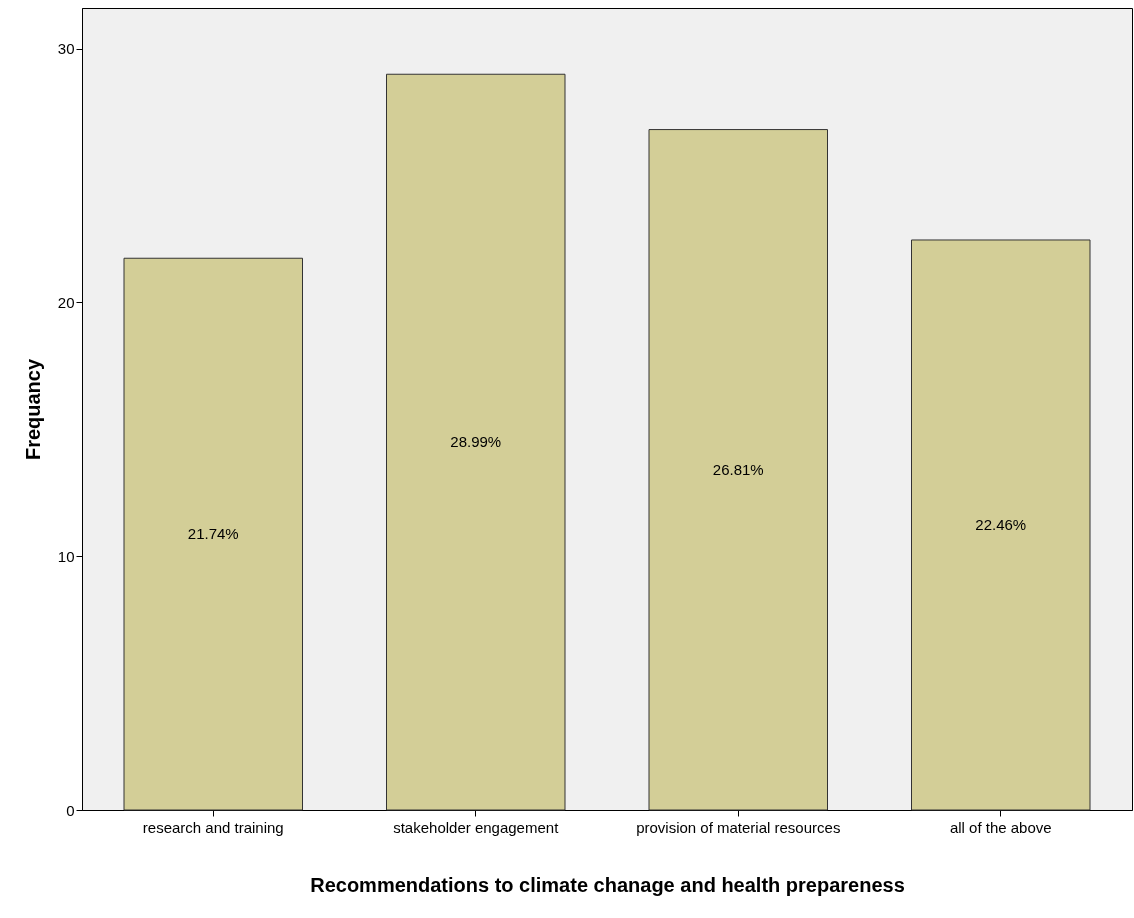  What do you see at coordinates (476, 827) in the screenshot?
I see `x-tick-label: stakeholder engagement` at bounding box center [476, 827].